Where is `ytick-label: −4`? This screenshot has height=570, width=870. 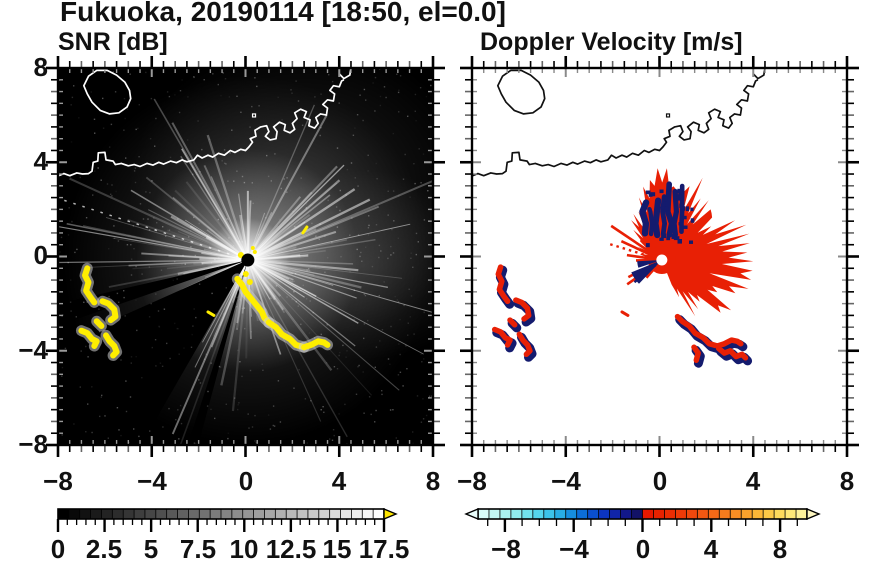
ytick-label: −4 is located at coordinates (33, 350).